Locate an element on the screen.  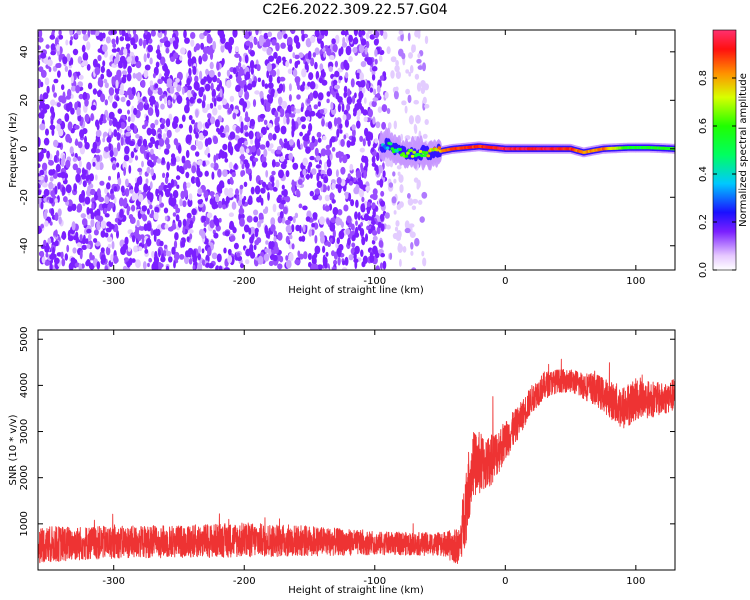
spectrogram-y-label: Frequency (Hz) is located at coordinates (13, 150).